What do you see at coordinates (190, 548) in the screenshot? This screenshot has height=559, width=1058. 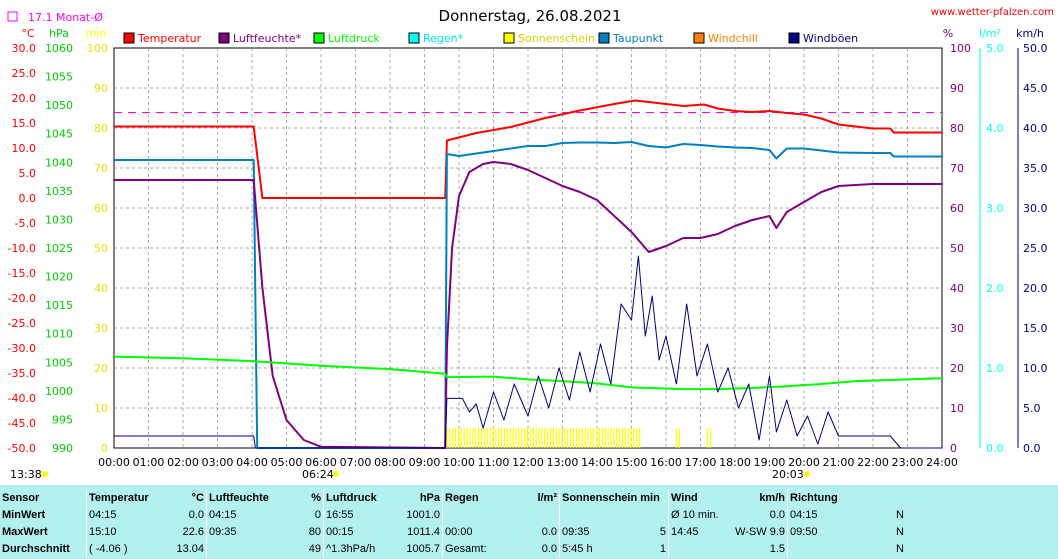 I see `stats-cell: 13.04` at bounding box center [190, 548].